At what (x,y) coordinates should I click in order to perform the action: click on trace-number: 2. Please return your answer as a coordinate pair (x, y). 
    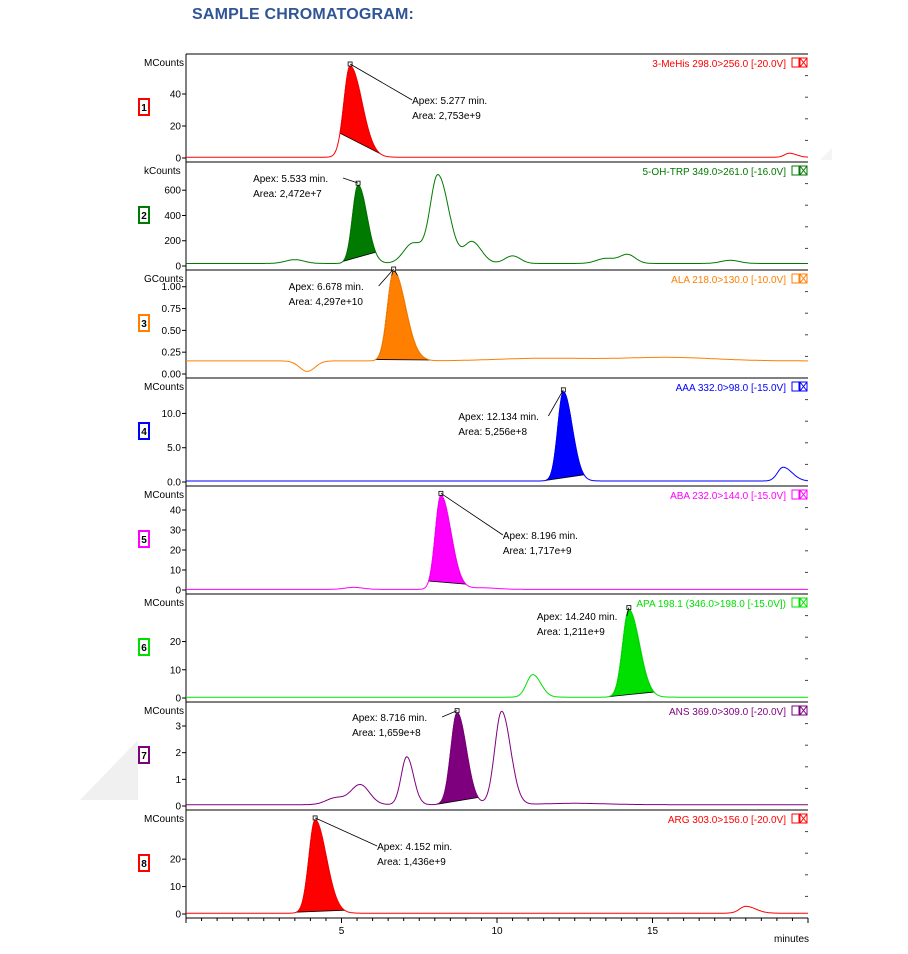
    Looking at the image, I should click on (144, 216).